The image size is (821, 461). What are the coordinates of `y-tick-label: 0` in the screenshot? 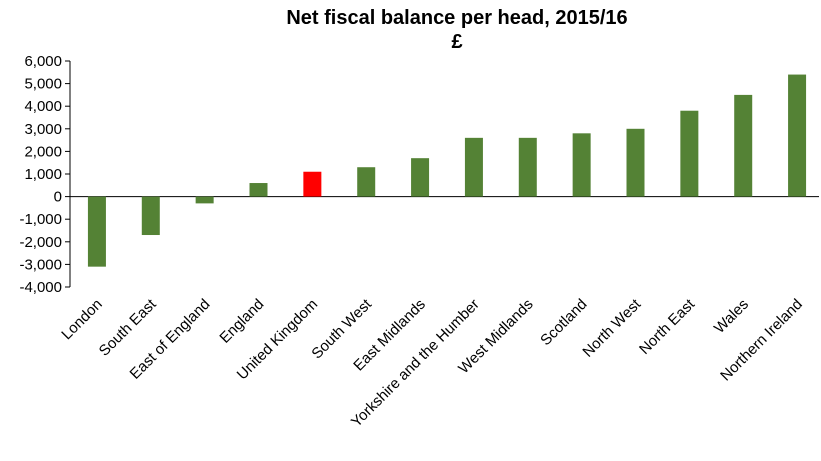 It's located at (58, 197).